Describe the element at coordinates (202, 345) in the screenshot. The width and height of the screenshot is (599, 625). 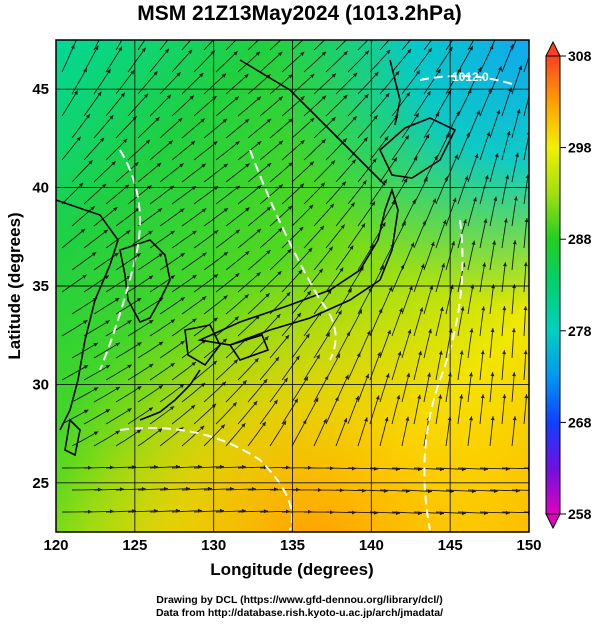
I see `kyushu-coast` at that location.